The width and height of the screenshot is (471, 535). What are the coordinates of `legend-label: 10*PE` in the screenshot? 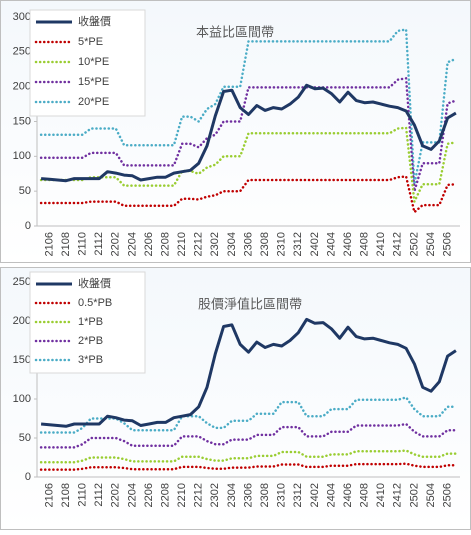 It's located at (93, 62).